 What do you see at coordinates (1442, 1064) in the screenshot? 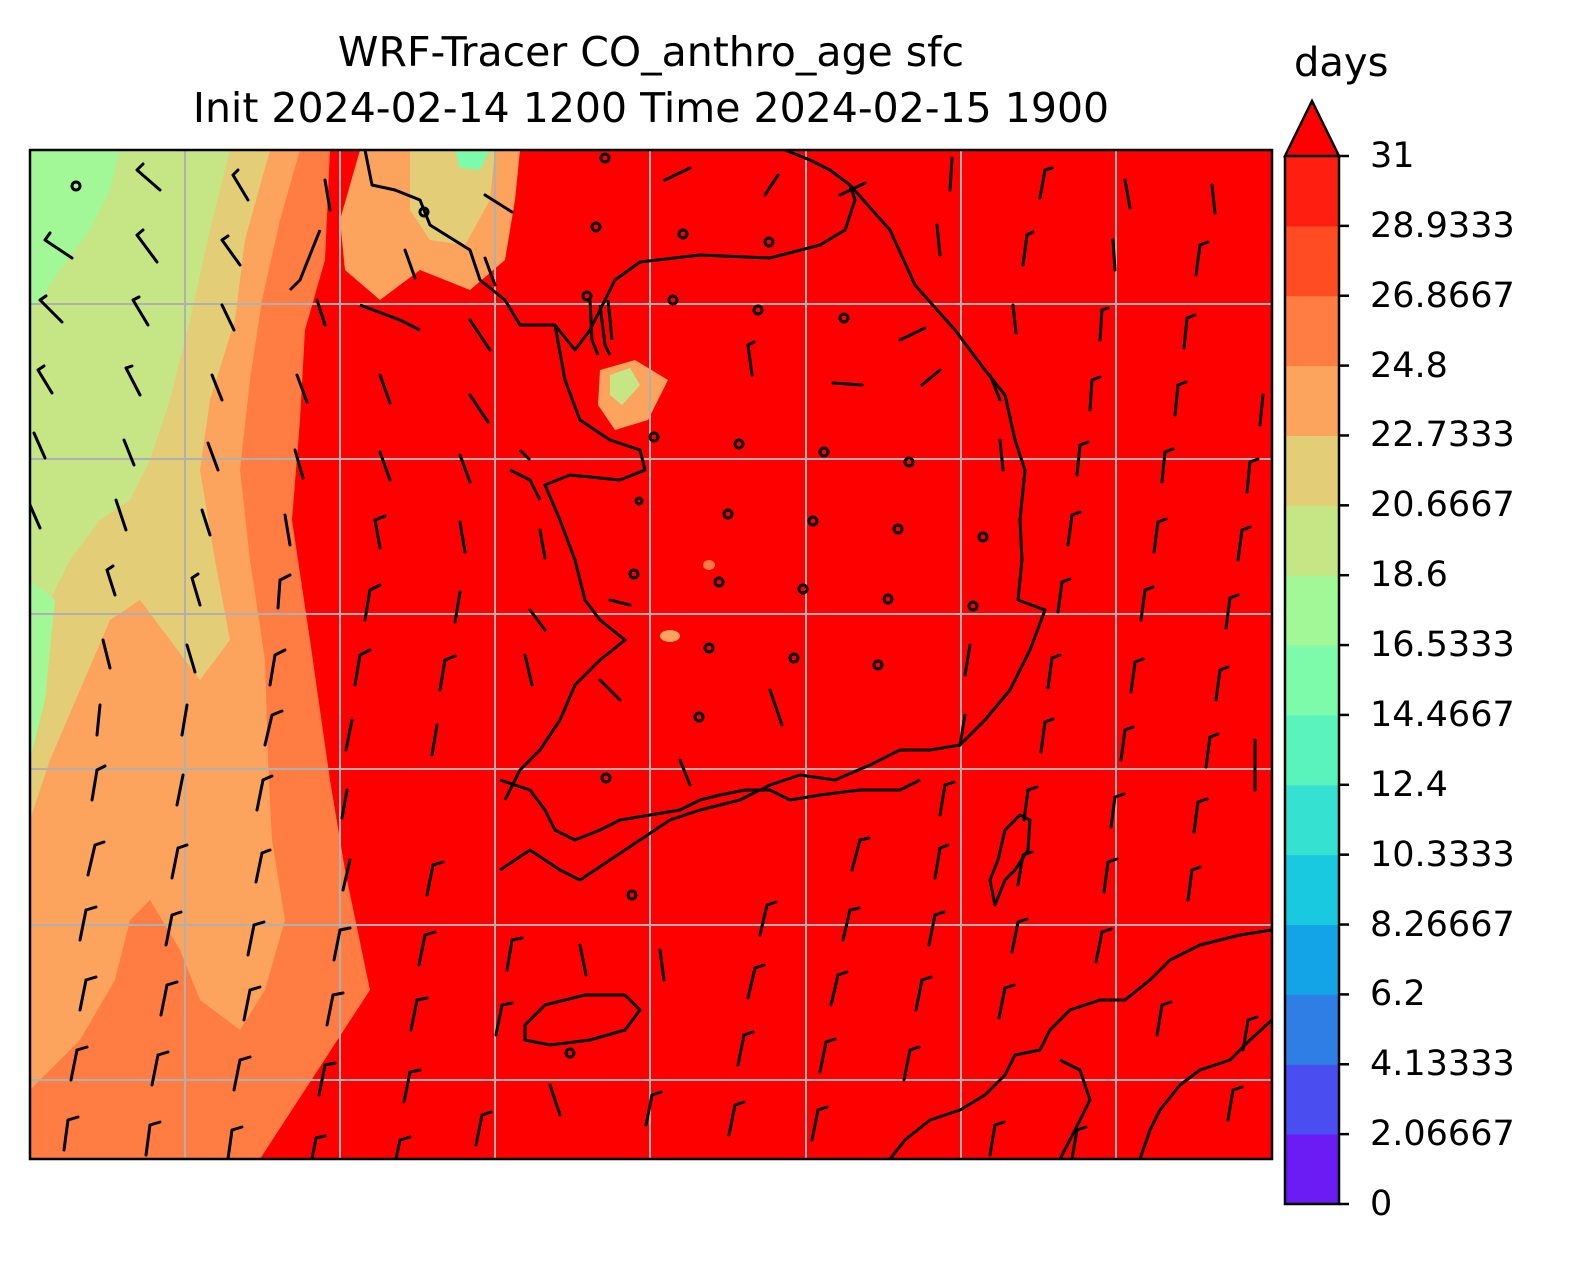
I see `colorbar-tick-label: 4.13333` at bounding box center [1442, 1064].